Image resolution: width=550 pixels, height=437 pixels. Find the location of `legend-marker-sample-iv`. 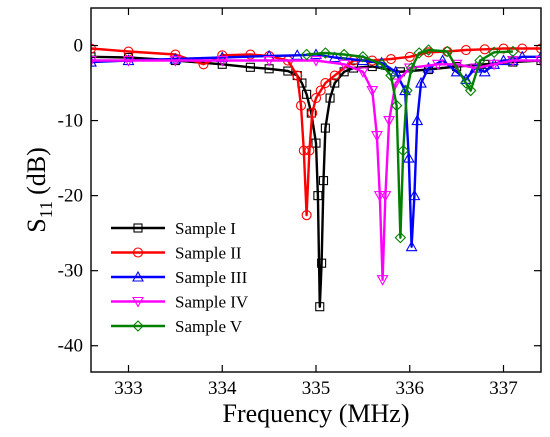

legend-marker-sample-iv is located at coordinates (138, 302).